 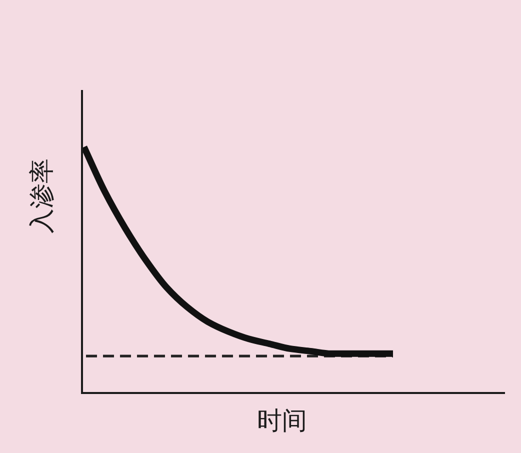 What do you see at coordinates (41, 196) in the screenshot?
I see `ylabel: 入渗率` at bounding box center [41, 196].